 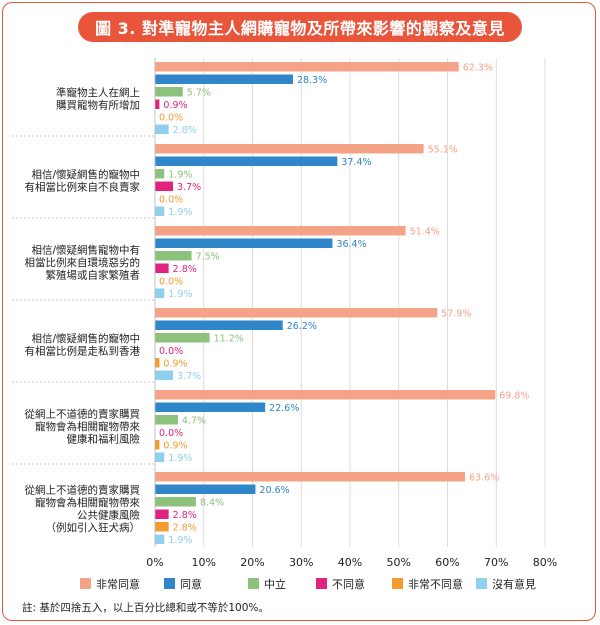 I want to click on data-label: 7.5%, so click(x=208, y=256).